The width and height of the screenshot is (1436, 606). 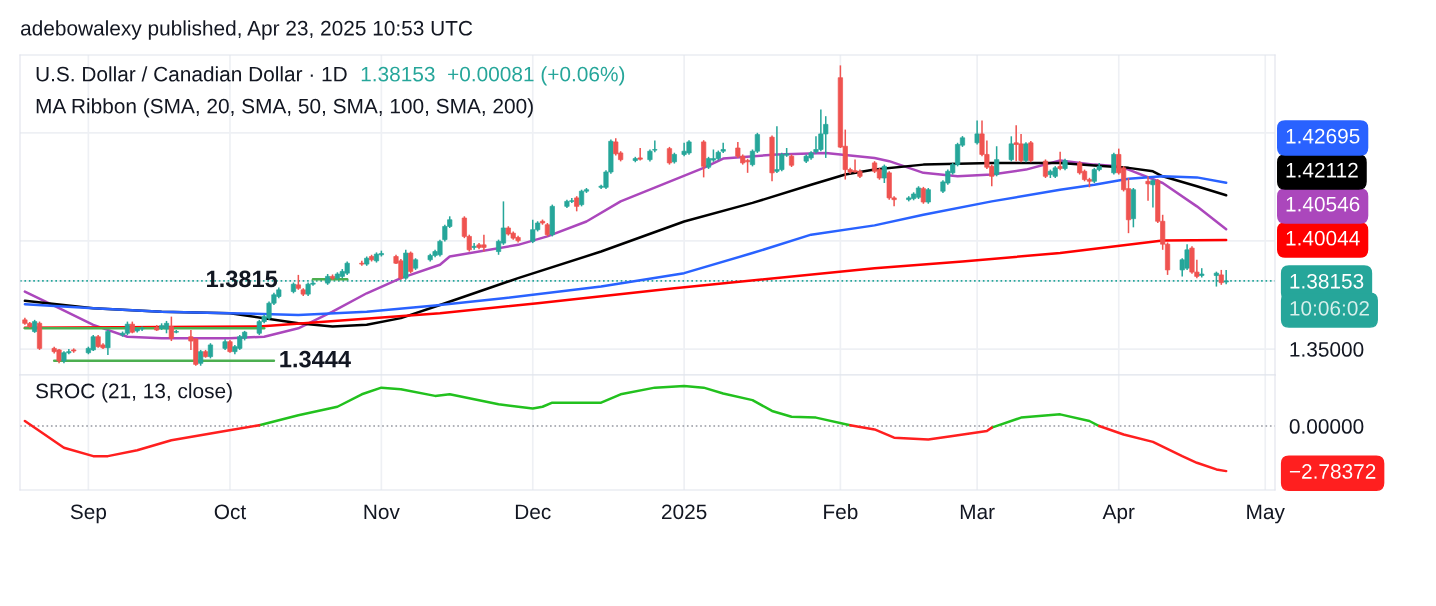 I want to click on x-tick-label: Feb, so click(x=841, y=511).